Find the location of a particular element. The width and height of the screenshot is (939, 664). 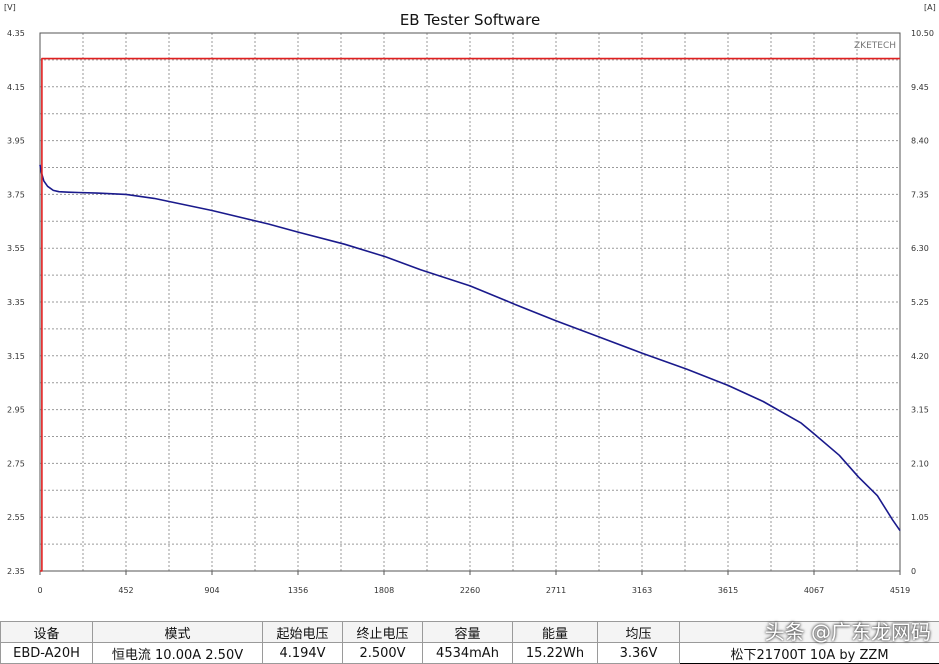

header-device: 设备 is located at coordinates (47, 632).